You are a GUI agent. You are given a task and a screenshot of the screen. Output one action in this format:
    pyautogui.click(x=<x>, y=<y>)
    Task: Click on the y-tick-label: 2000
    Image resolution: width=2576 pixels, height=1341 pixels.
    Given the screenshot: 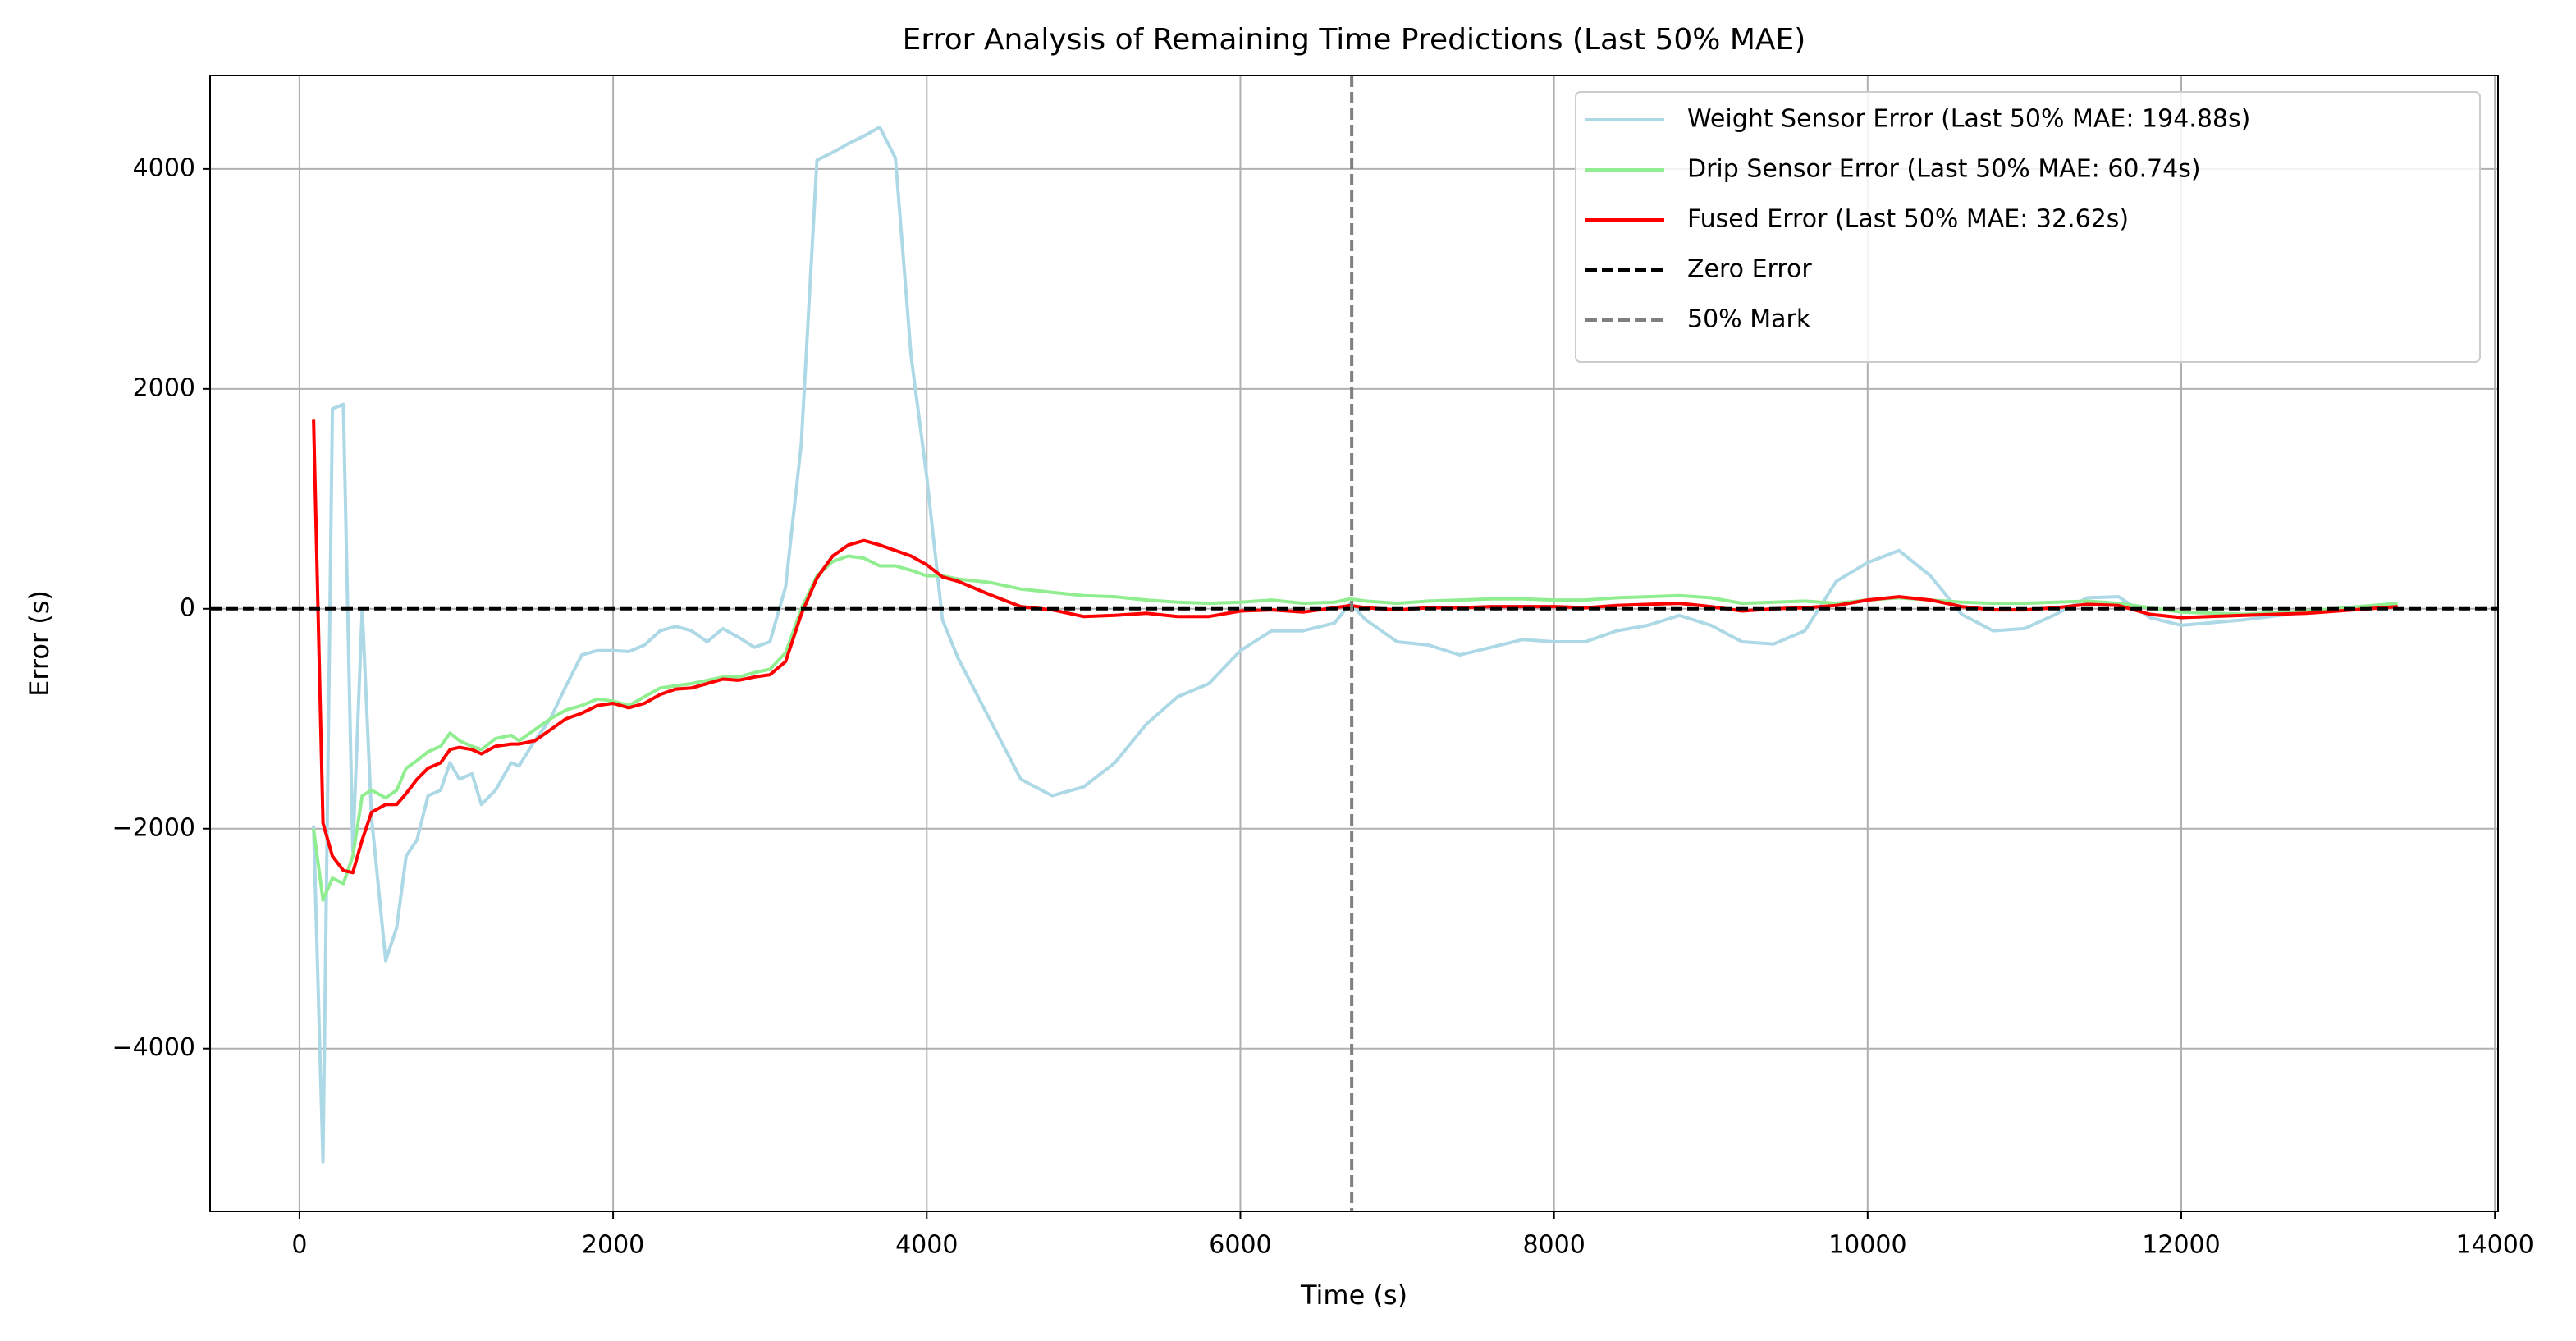 What is the action you would take?
    pyautogui.click(x=164, y=387)
    